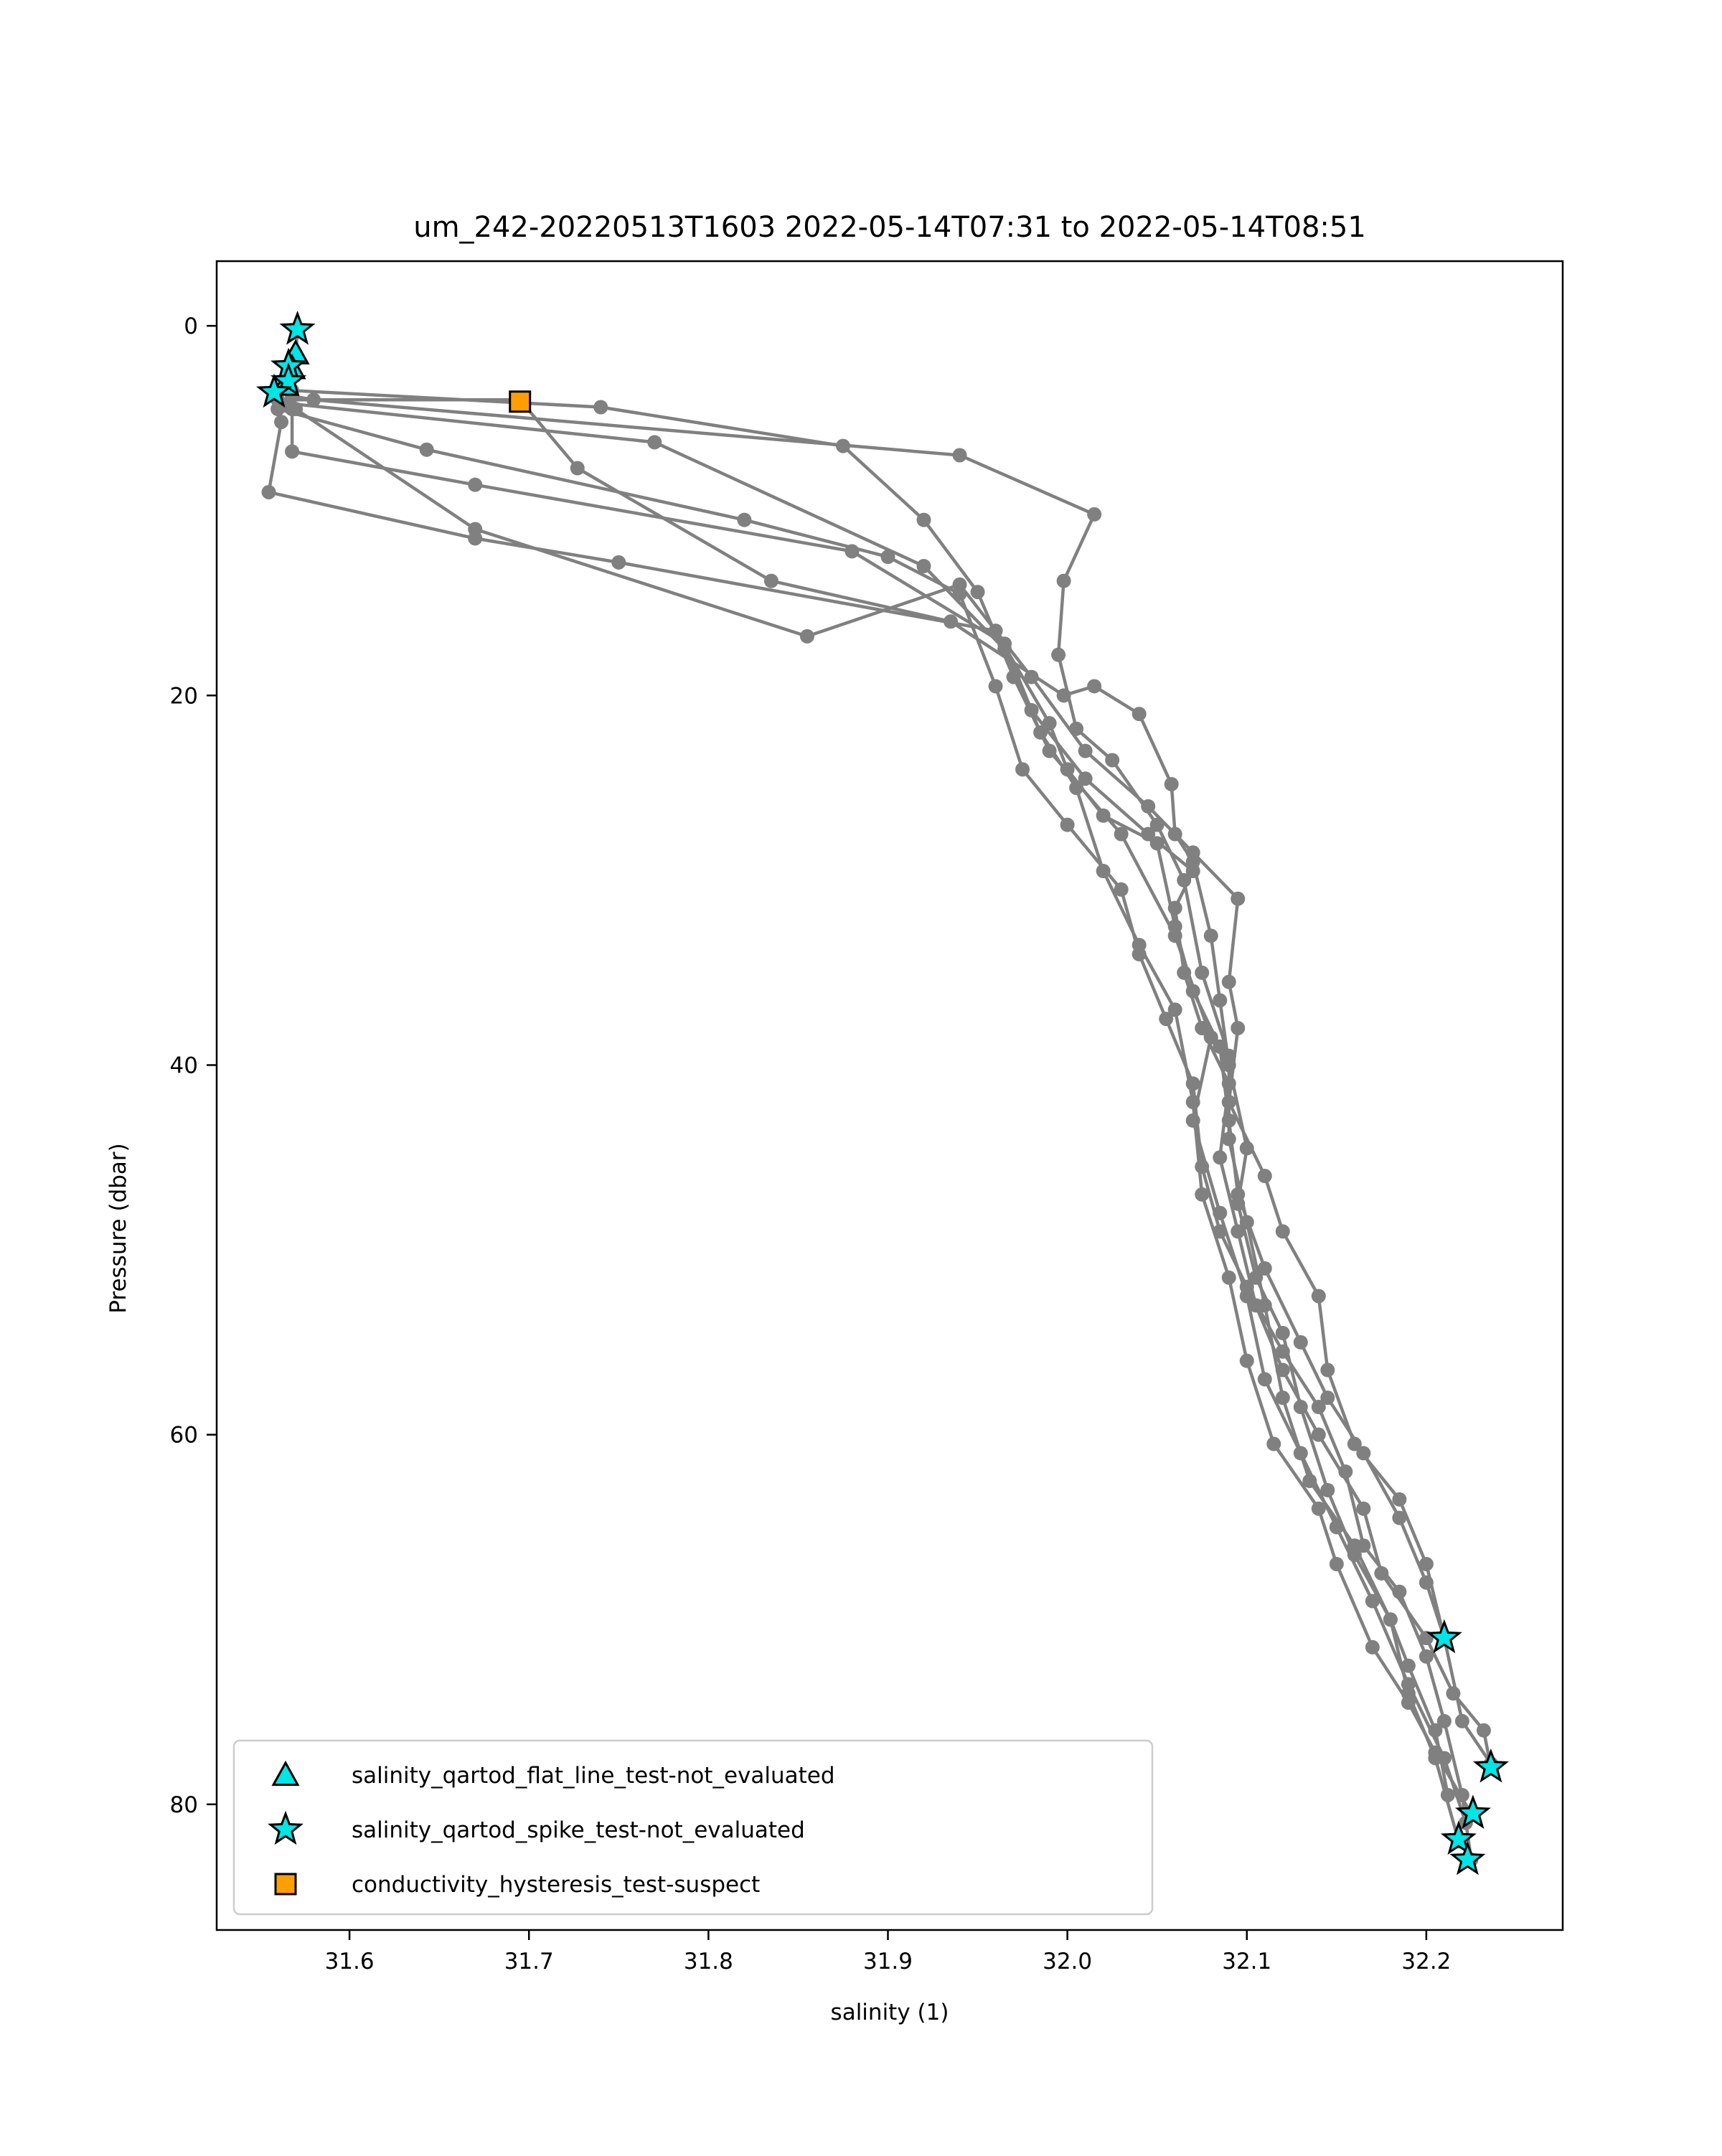  What do you see at coordinates (1246, 1962) in the screenshot?
I see `x-tick-label: 32.1` at bounding box center [1246, 1962].